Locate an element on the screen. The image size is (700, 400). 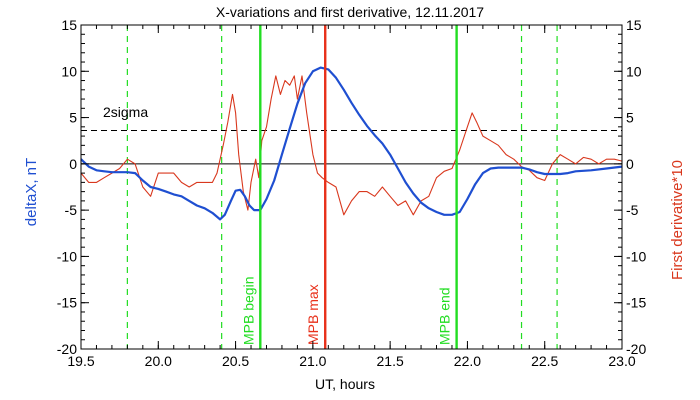
right-y-tick-label: 5 is located at coordinates (630, 118).